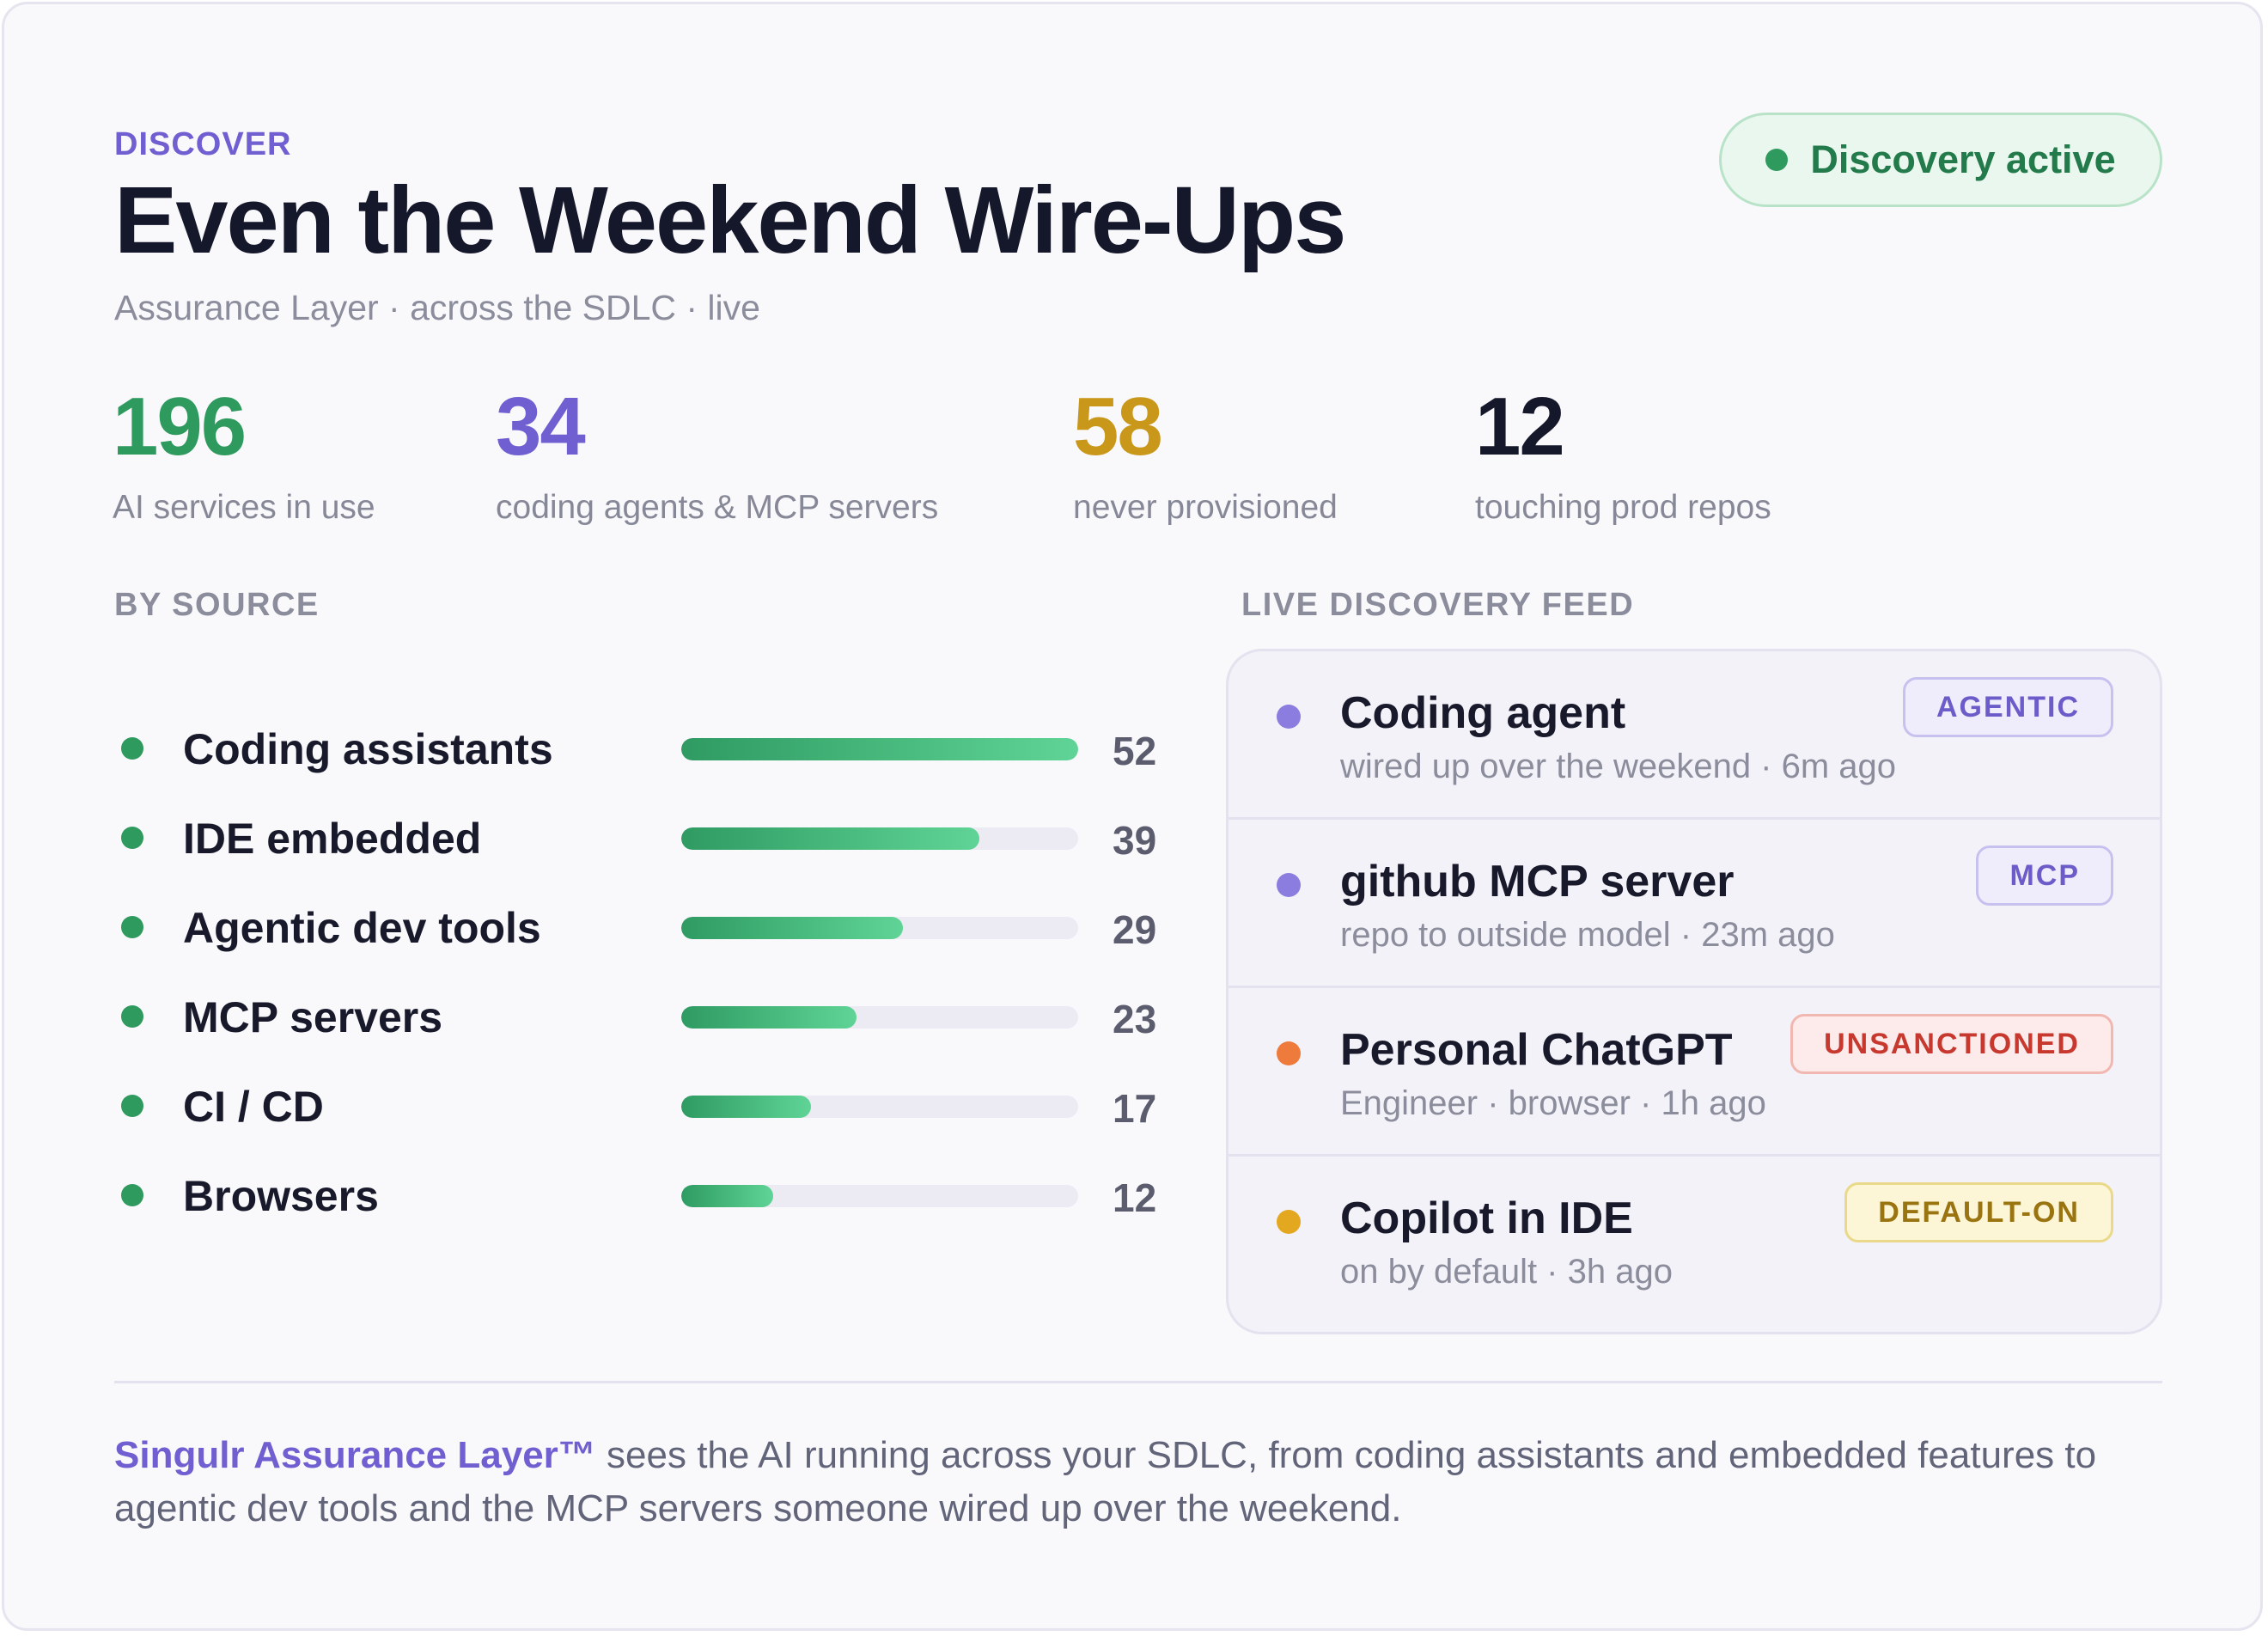 Image resolution: width=2268 pixels, height=1636 pixels. Describe the element at coordinates (1537, 882) in the screenshot. I see `feed-item-title: github MCP server` at that location.